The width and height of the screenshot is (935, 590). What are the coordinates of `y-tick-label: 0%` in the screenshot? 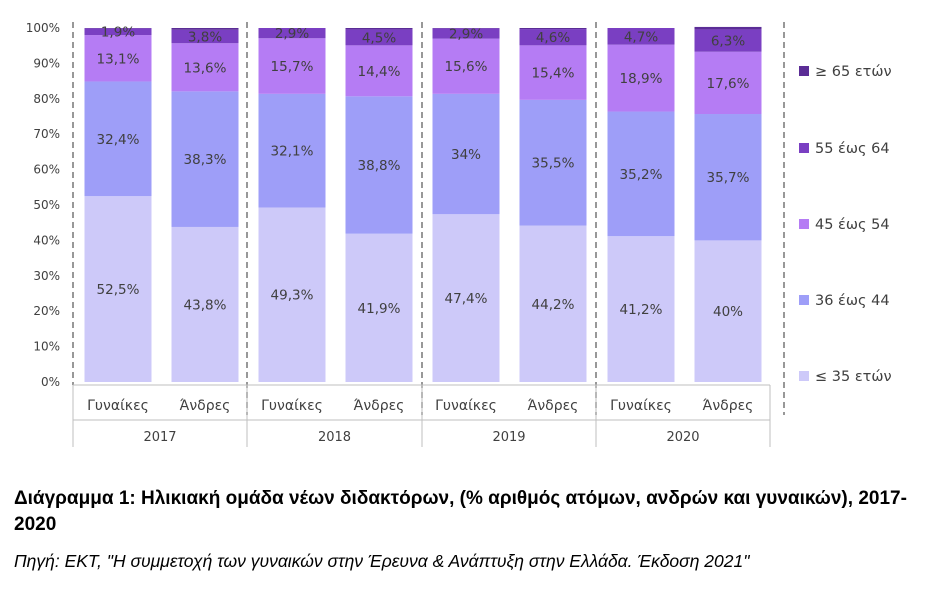 It's located at (50, 382).